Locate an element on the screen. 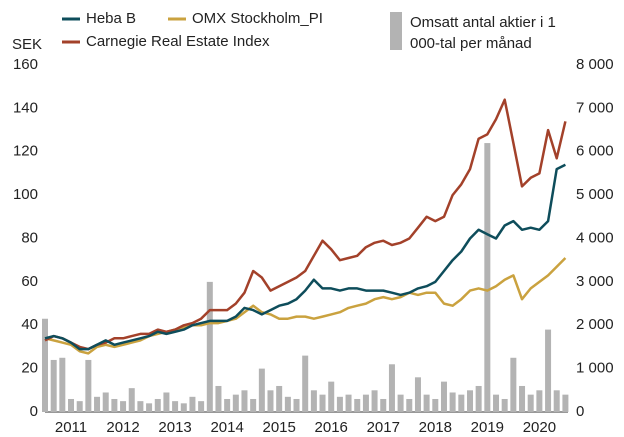  x-tick-label: 2020 is located at coordinates (539, 427).